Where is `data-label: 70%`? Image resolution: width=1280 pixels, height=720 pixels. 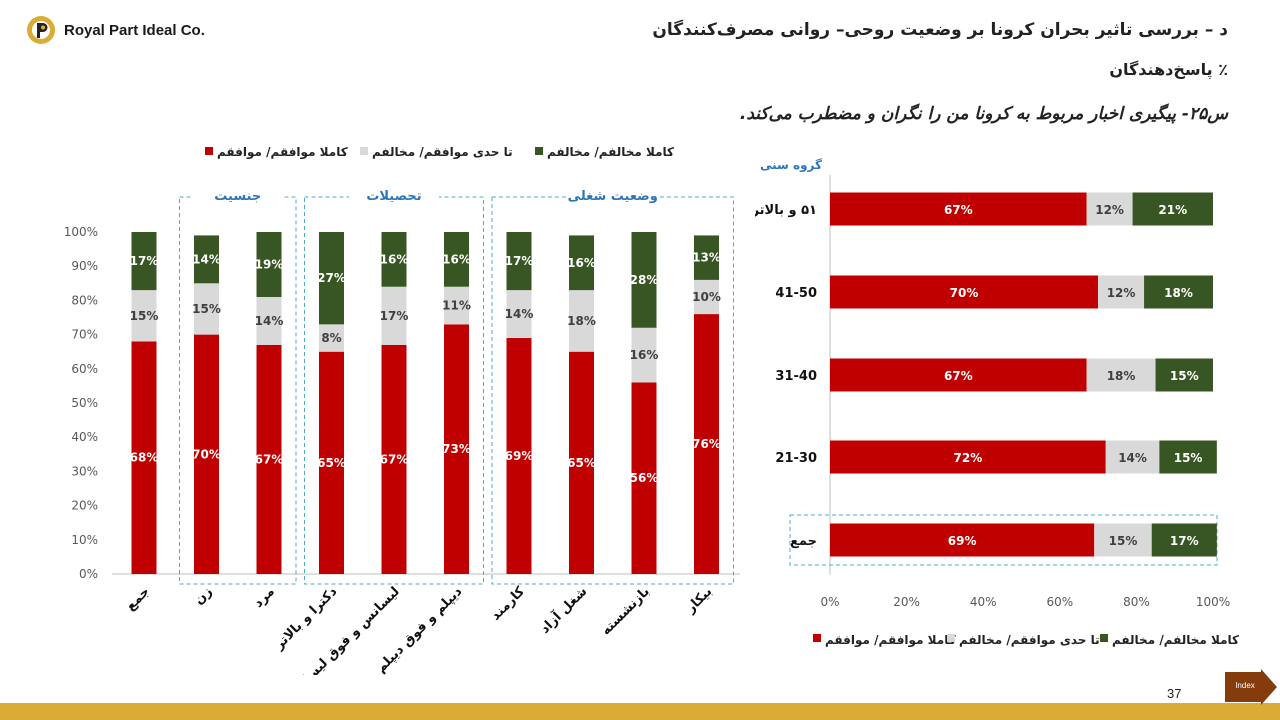 data-label: 70% is located at coordinates (206, 454).